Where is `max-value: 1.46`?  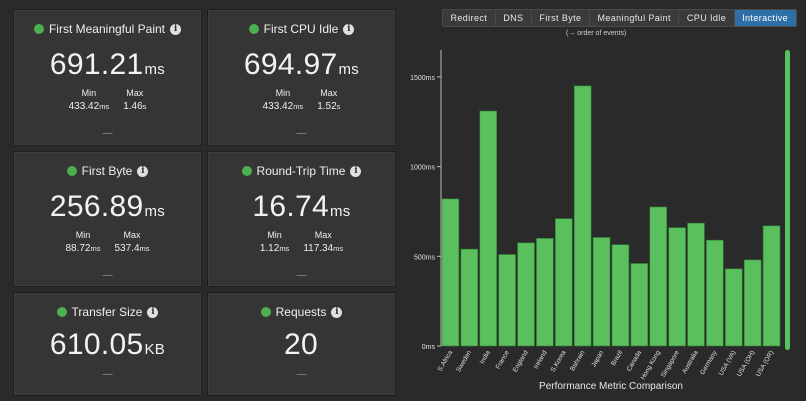 max-value: 1.46 is located at coordinates (133, 106).